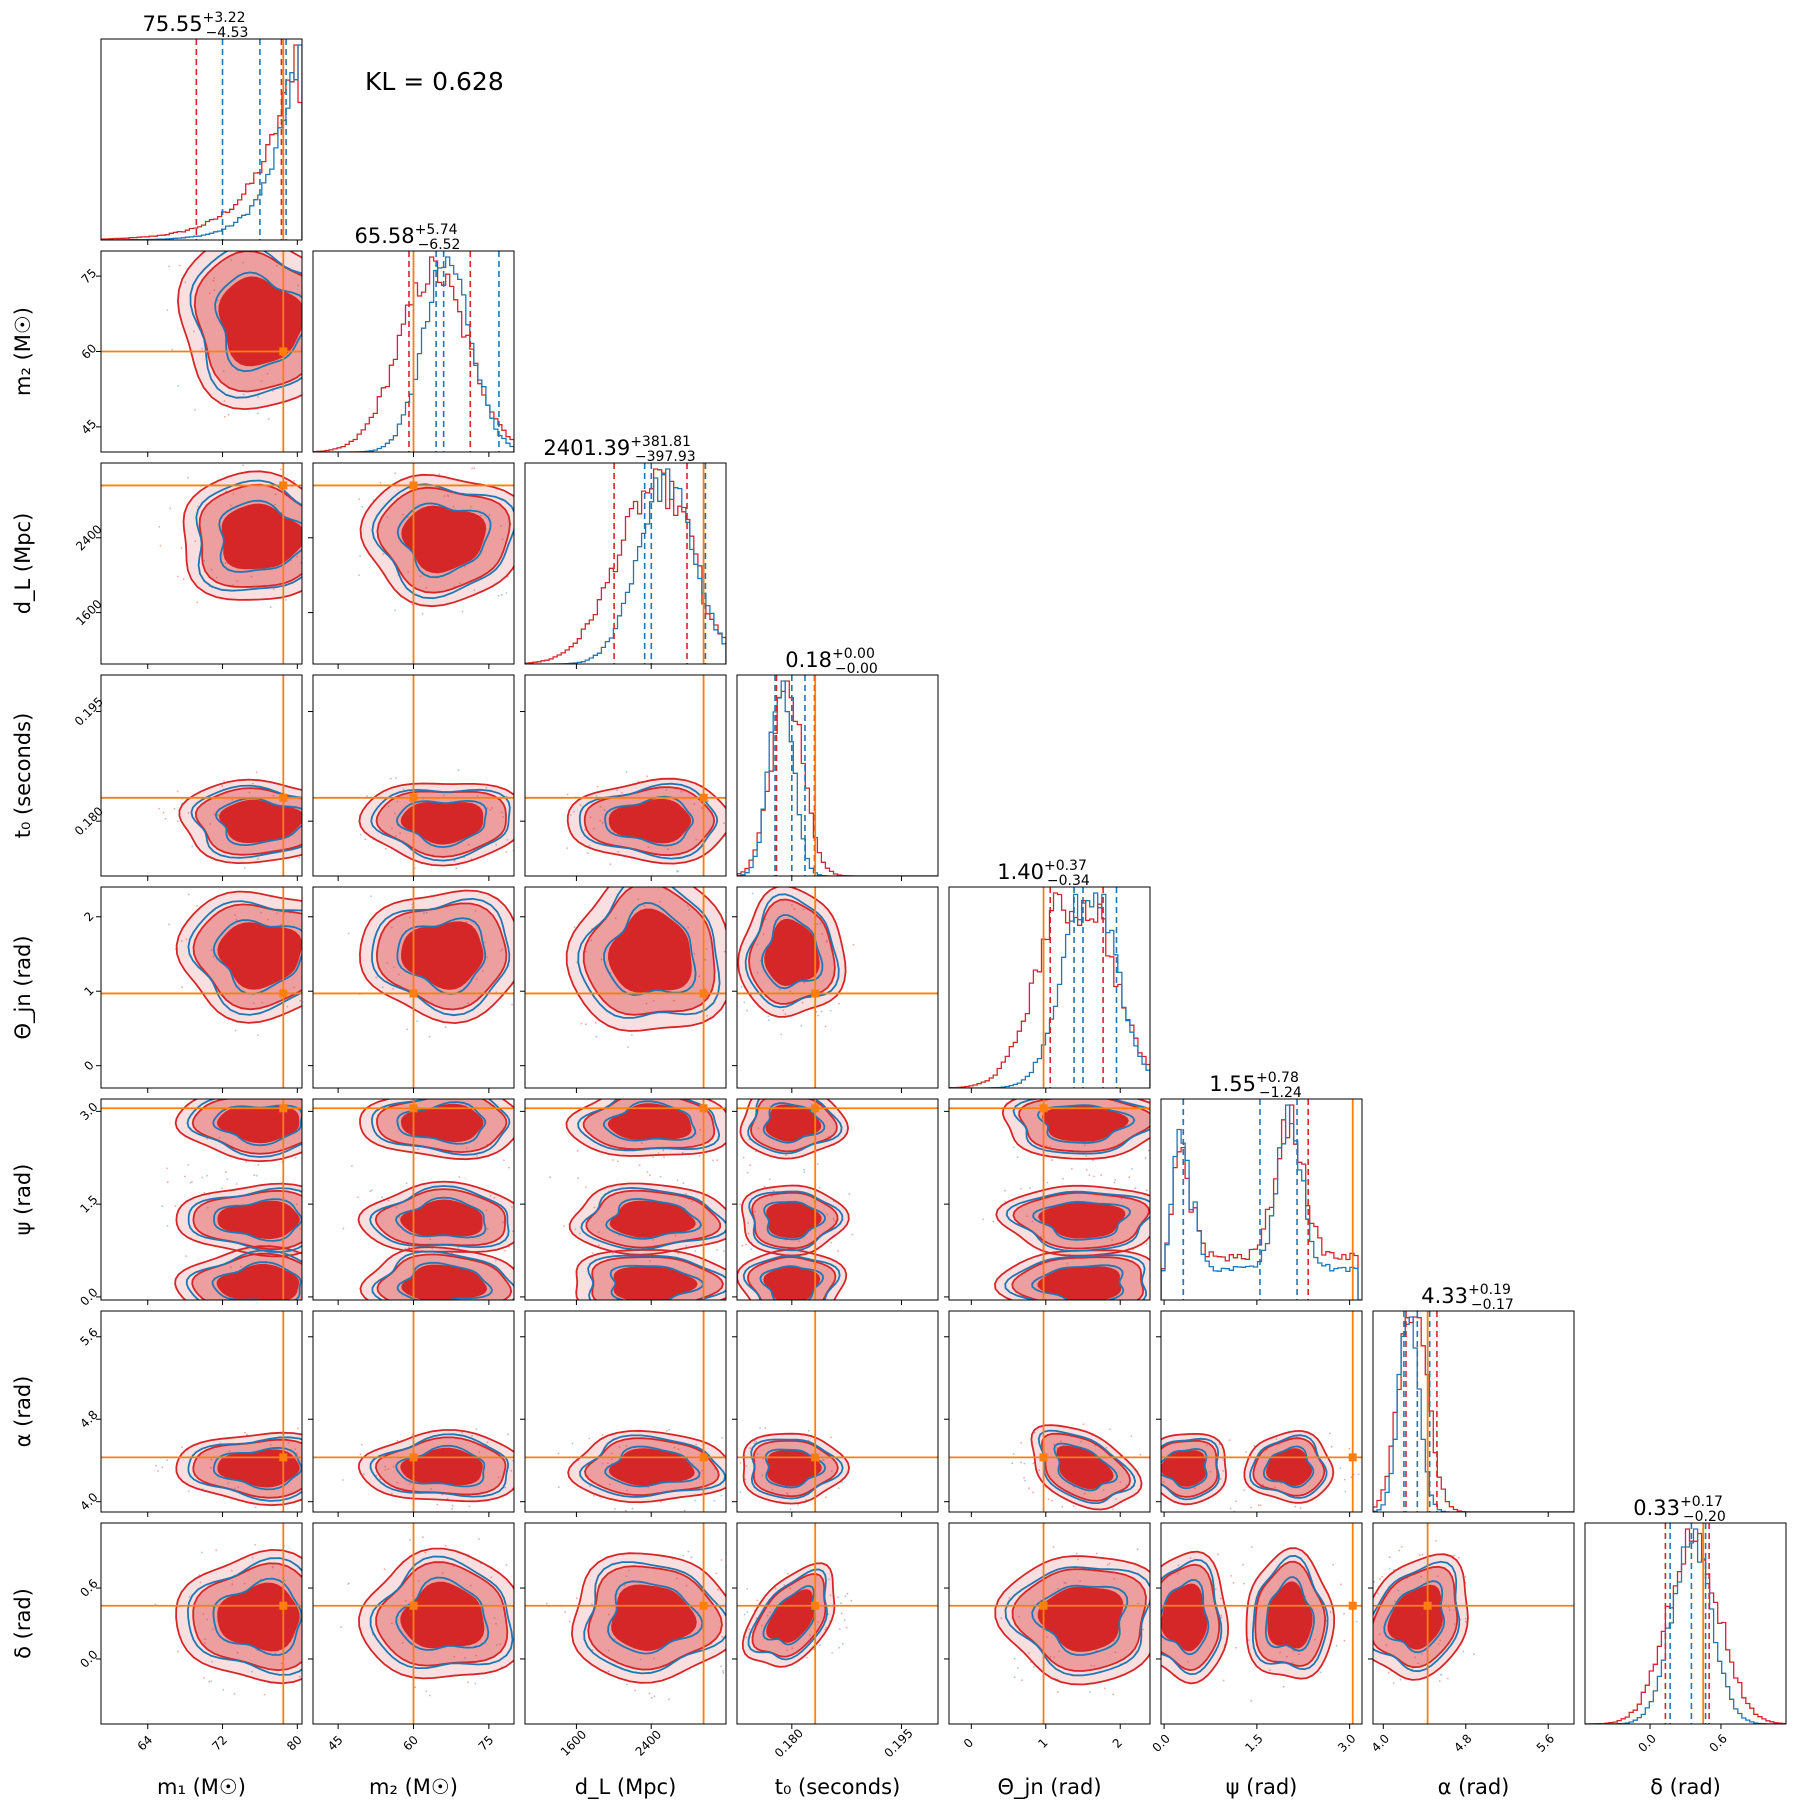  Describe the element at coordinates (1473, 1414) in the screenshot. I see `hist-blue-alpha` at that location.